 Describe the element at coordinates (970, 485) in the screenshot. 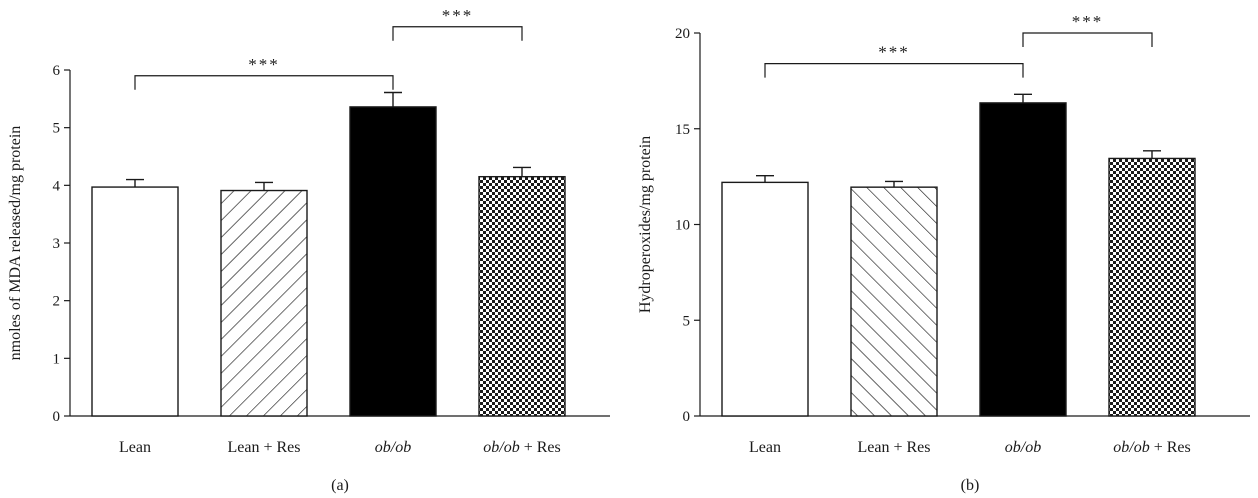

I see `panel-label: (b)` at that location.